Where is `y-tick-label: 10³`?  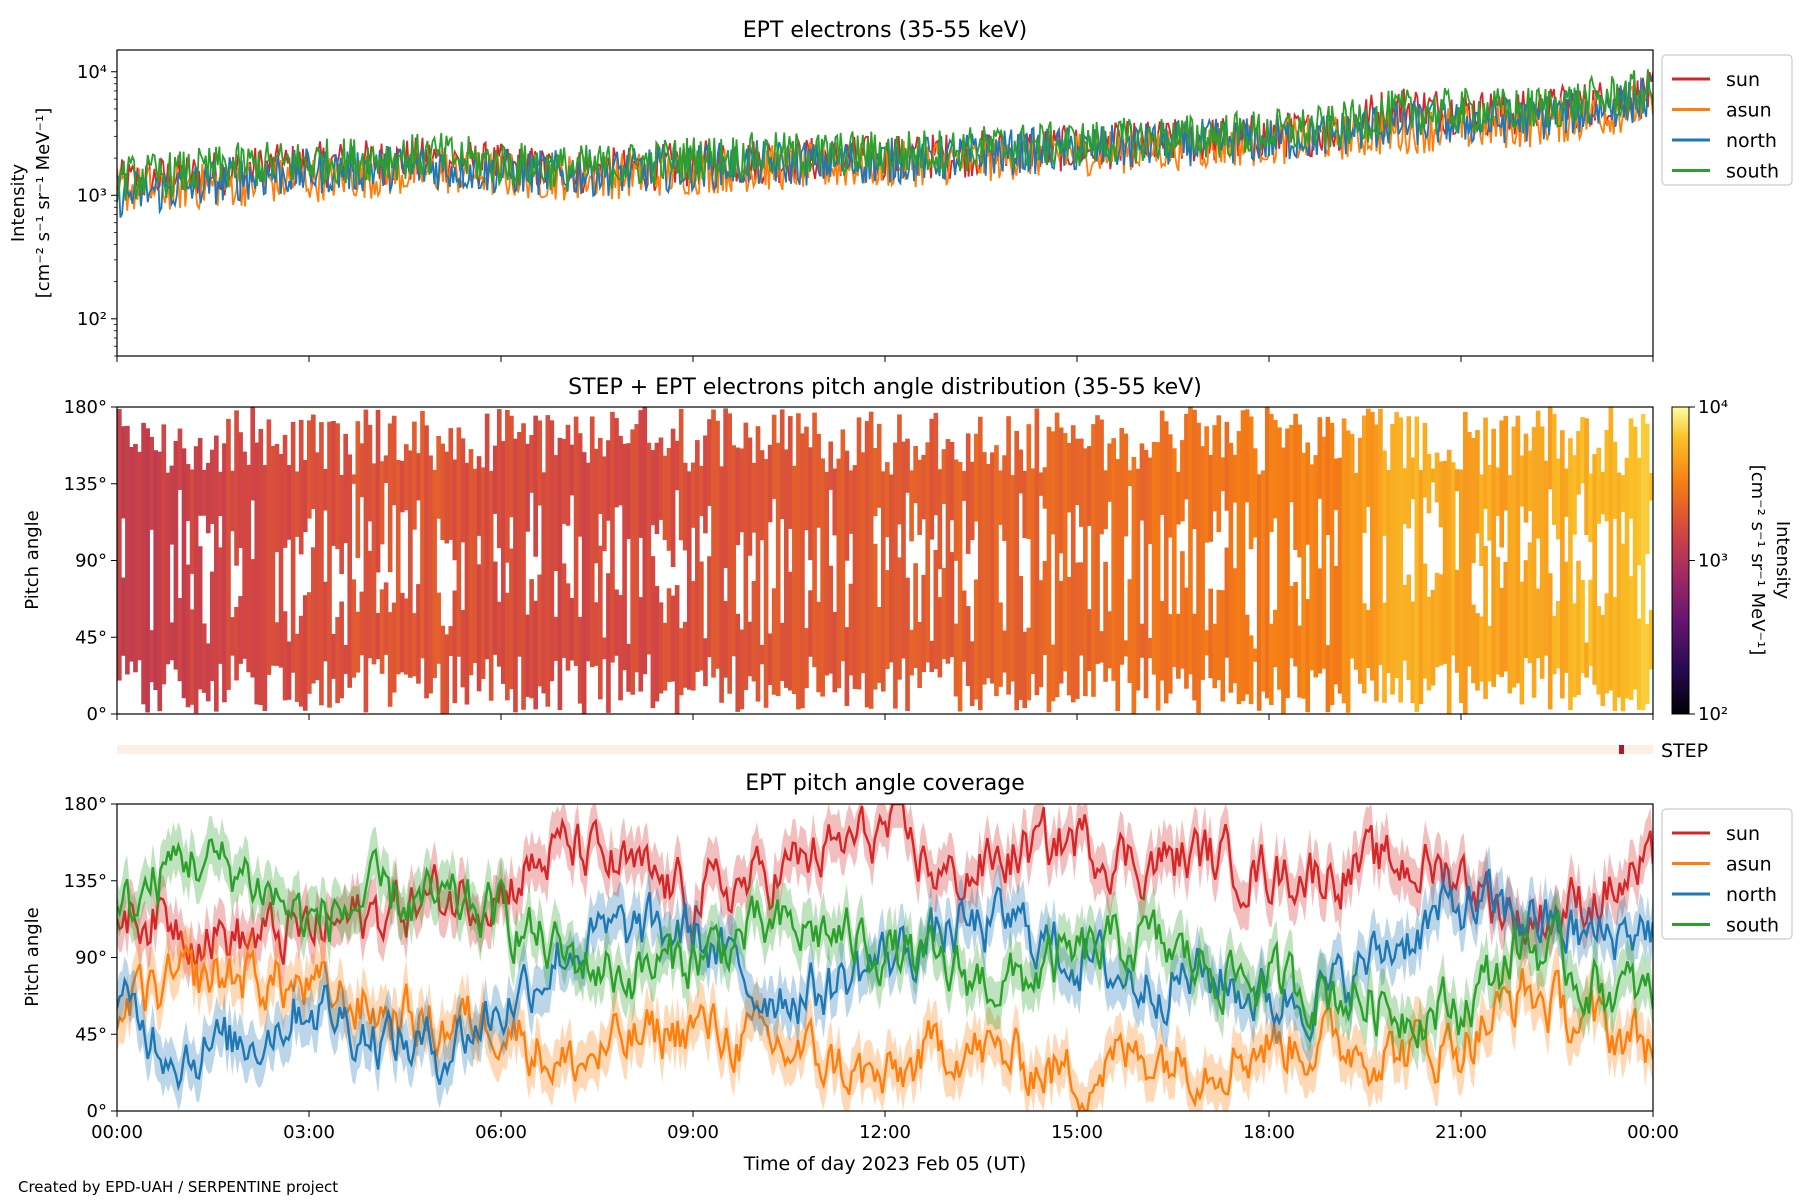
y-tick-label: 10³ is located at coordinates (92, 195).